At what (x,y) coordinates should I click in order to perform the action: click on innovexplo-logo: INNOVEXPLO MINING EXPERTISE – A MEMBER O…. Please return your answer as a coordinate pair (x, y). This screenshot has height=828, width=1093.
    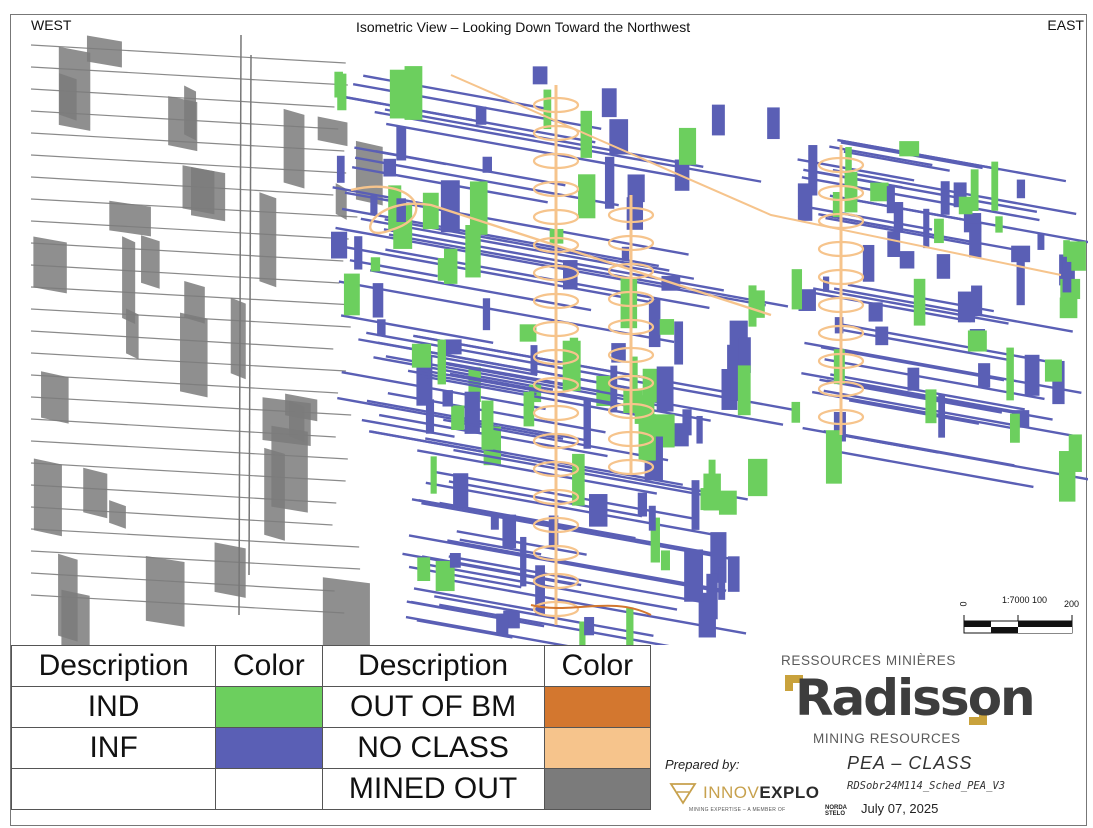
    Looking at the image, I should click on (765, 800).